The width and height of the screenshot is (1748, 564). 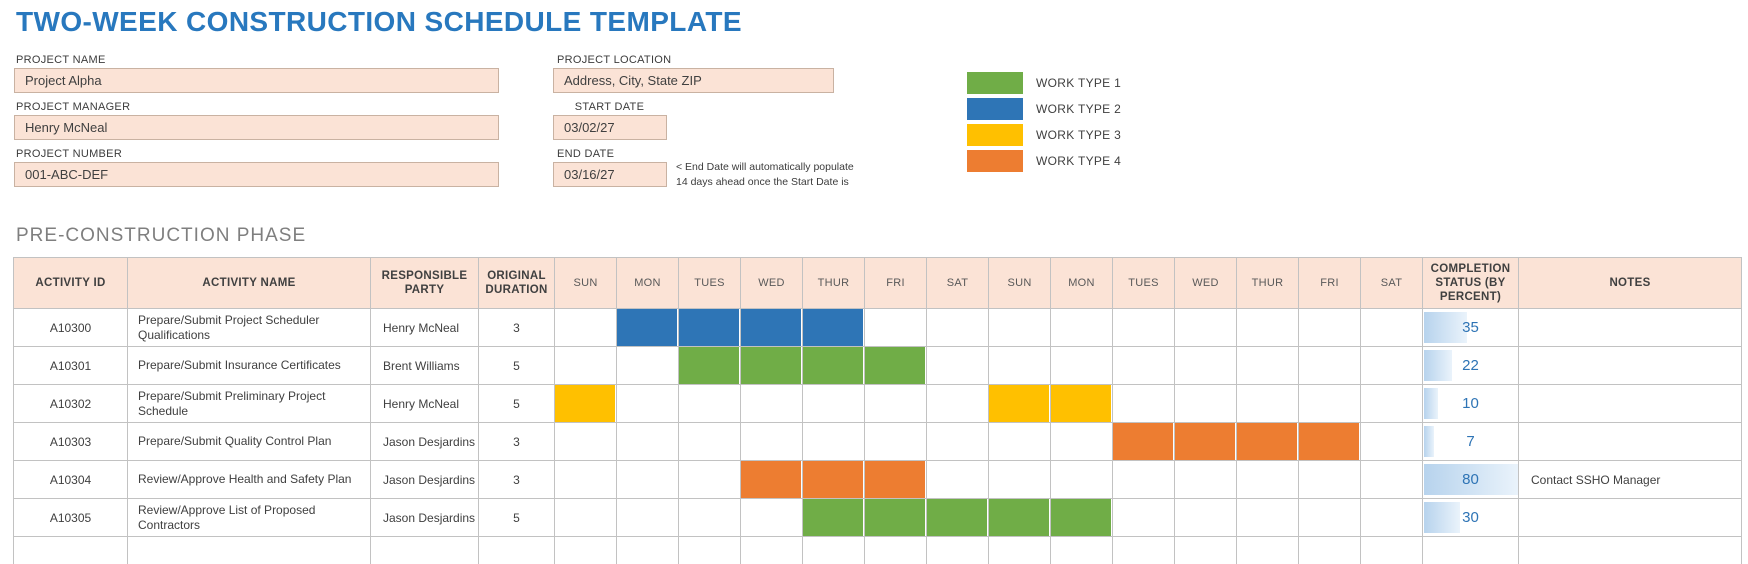 I want to click on cell-completion-status: 10, so click(x=1470, y=403).